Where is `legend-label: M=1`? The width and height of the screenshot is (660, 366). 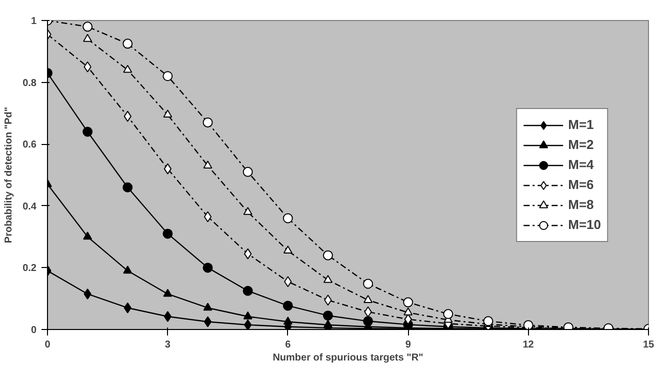
legend-label: M=1 is located at coordinates (581, 124).